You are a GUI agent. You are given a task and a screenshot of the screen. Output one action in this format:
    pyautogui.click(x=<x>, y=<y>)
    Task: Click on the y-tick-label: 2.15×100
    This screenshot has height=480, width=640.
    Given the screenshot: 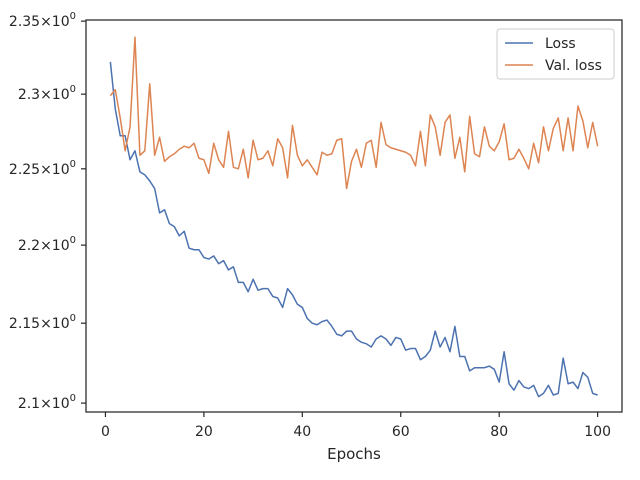 What is the action you would take?
    pyautogui.click(x=42, y=322)
    